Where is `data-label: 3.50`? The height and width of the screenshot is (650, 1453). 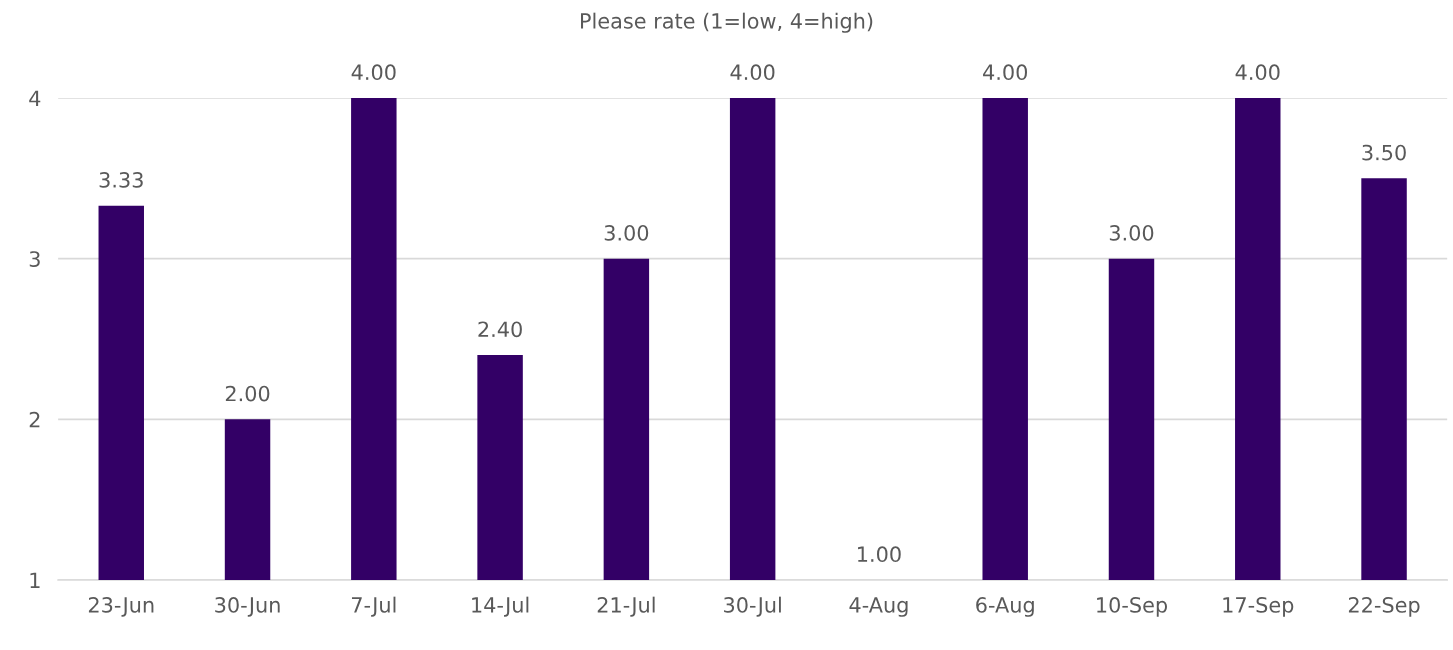
data-label: 3.50 is located at coordinates (1384, 152).